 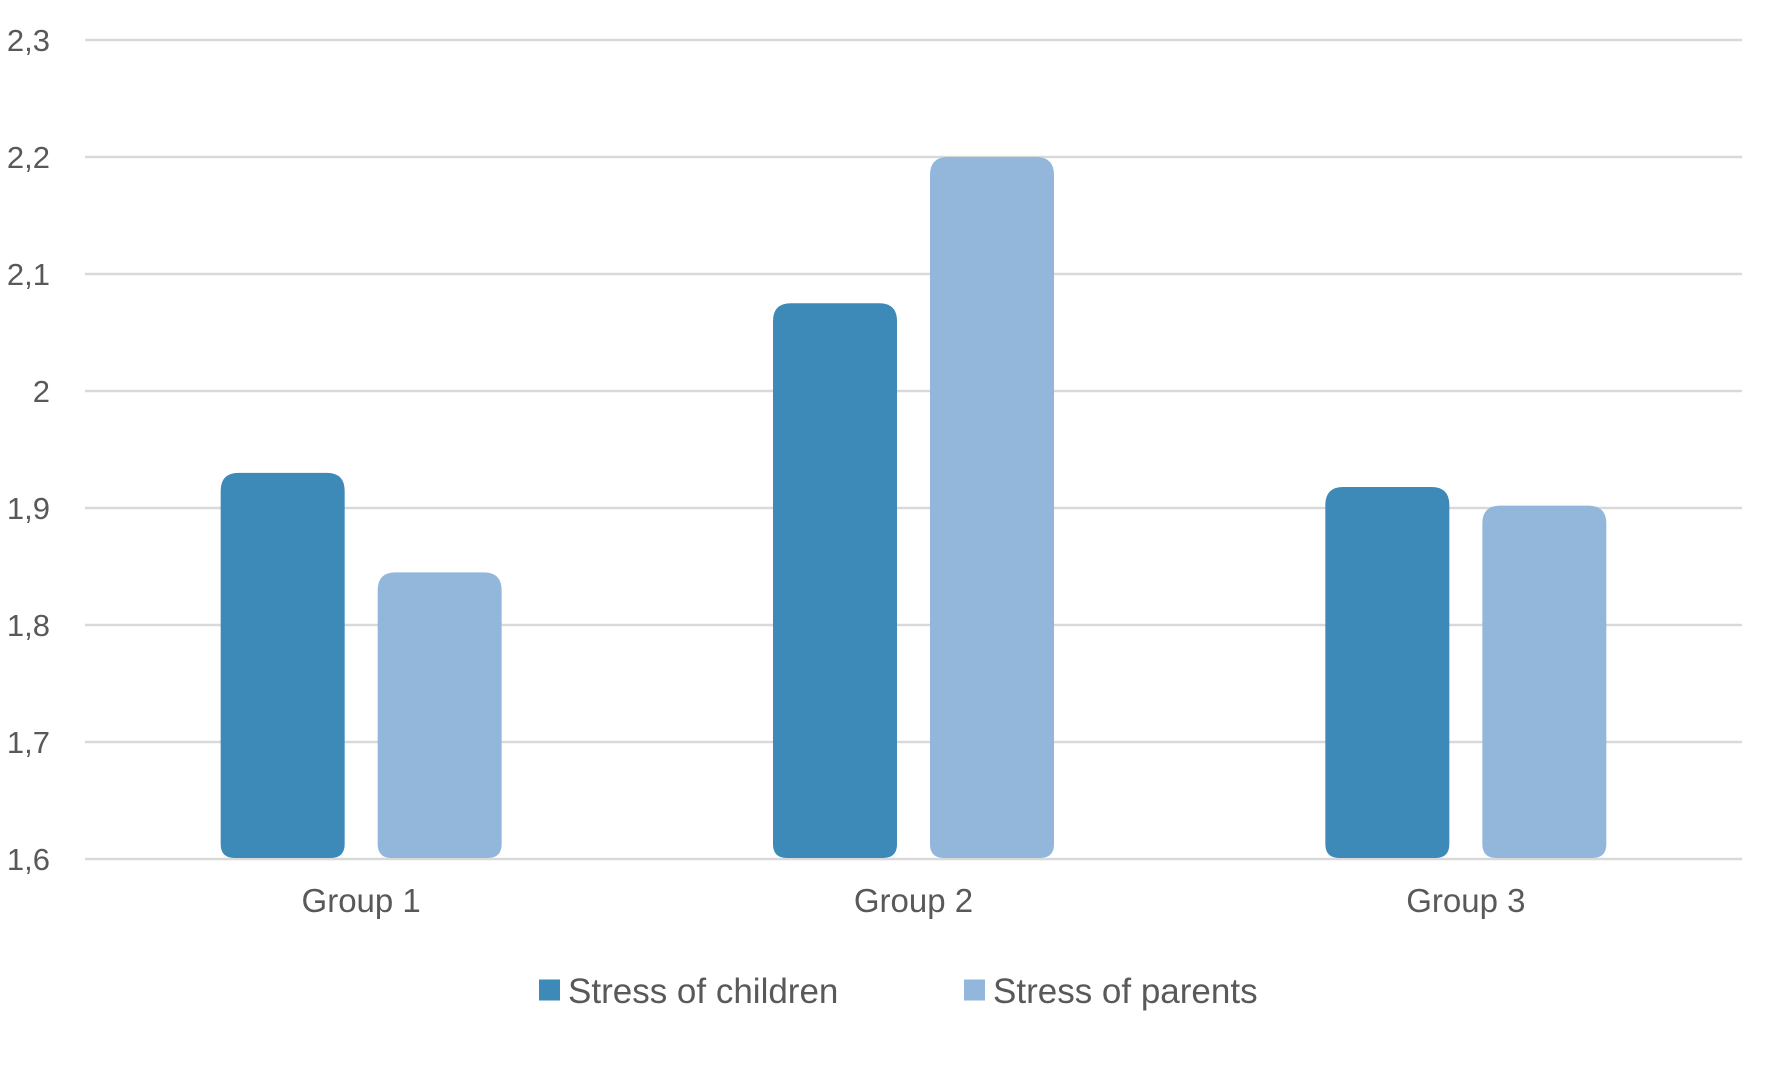 I want to click on legend: Stress of children Stress of parents, so click(x=898, y=991).